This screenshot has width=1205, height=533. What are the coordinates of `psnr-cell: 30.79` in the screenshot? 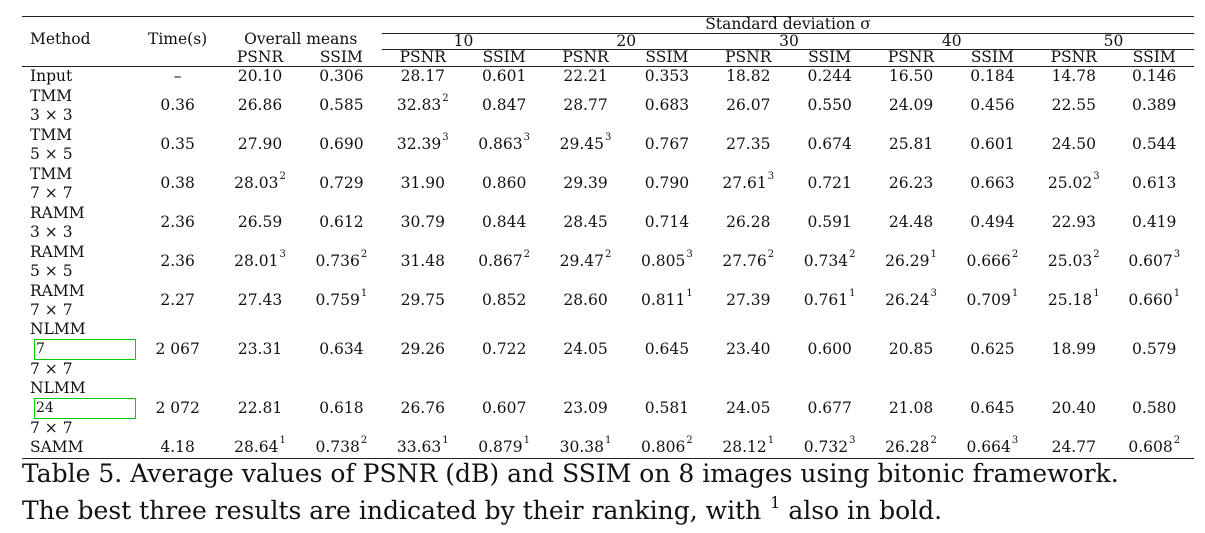 It's located at (422, 222).